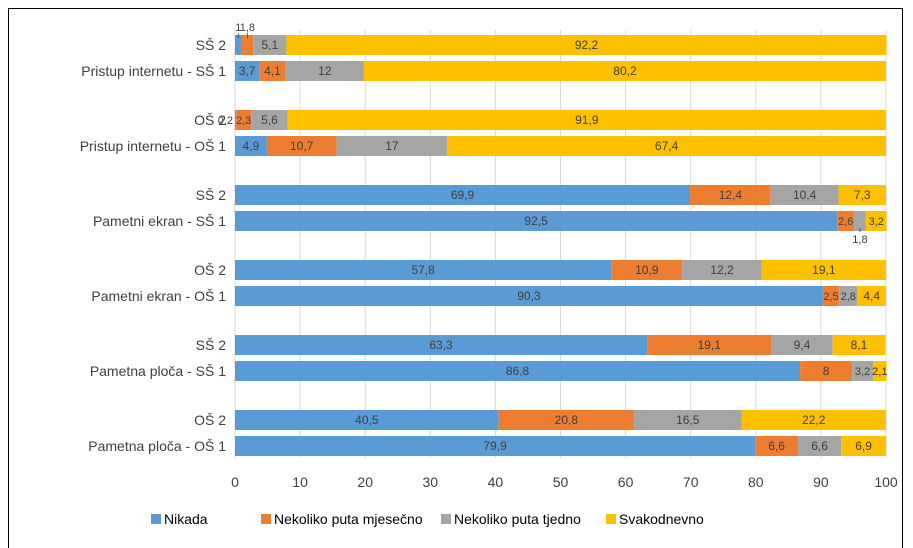  I want to click on data-label-11-svakodnevno: 6,9, so click(863, 446).